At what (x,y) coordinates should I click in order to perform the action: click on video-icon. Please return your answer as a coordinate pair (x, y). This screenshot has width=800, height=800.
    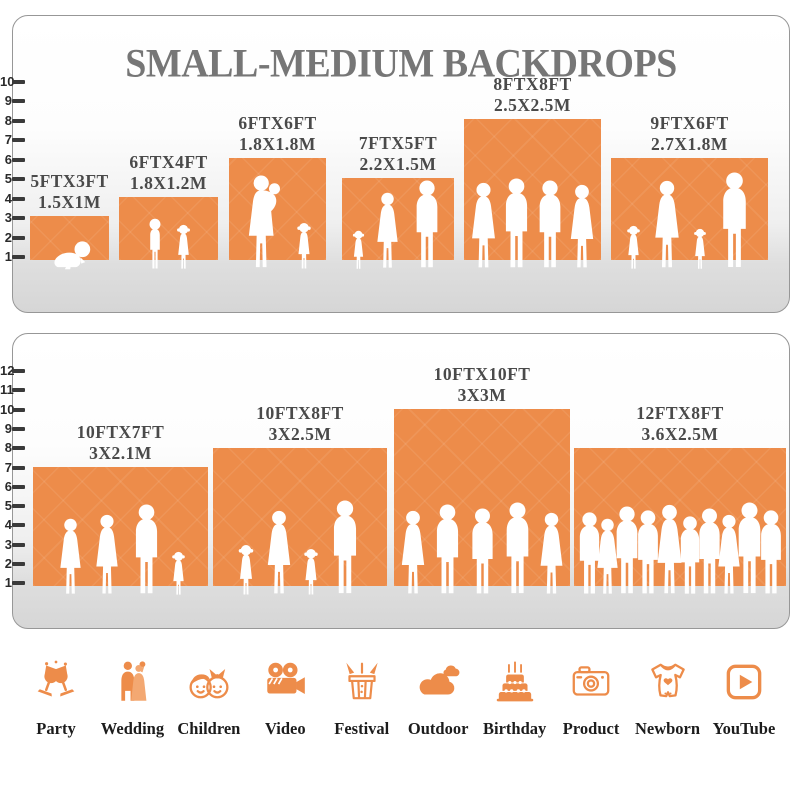
    Looking at the image, I should click on (285, 682).